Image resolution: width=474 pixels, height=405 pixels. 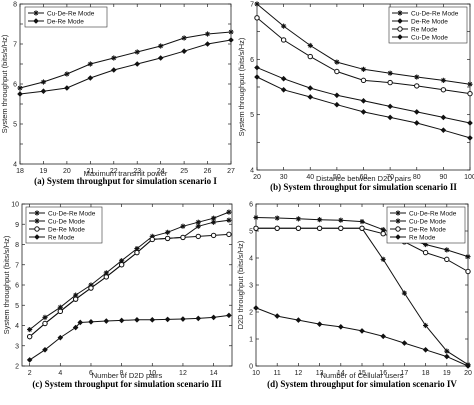 I want to click on y-tick-label: 5, so click(x=252, y=115).